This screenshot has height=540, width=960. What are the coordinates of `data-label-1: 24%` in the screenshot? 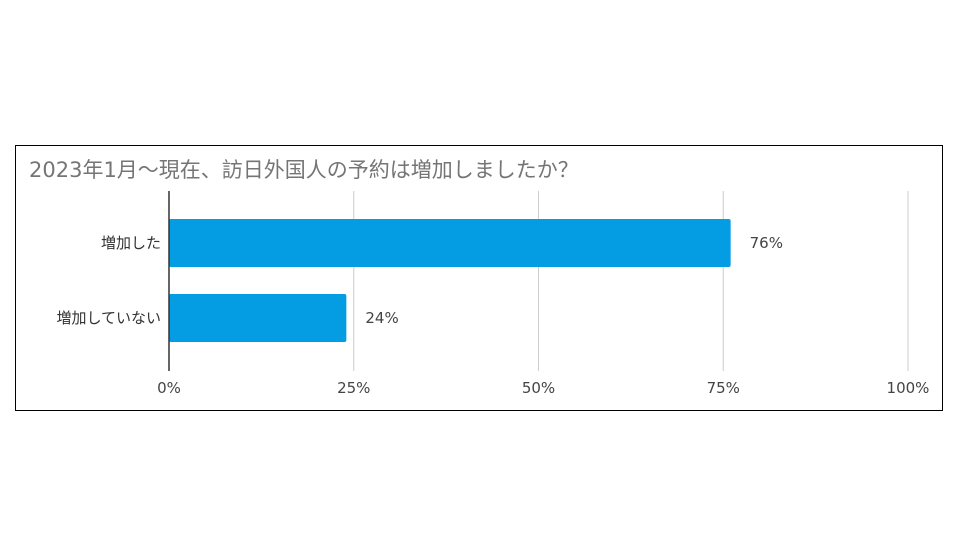 It's located at (381, 318).